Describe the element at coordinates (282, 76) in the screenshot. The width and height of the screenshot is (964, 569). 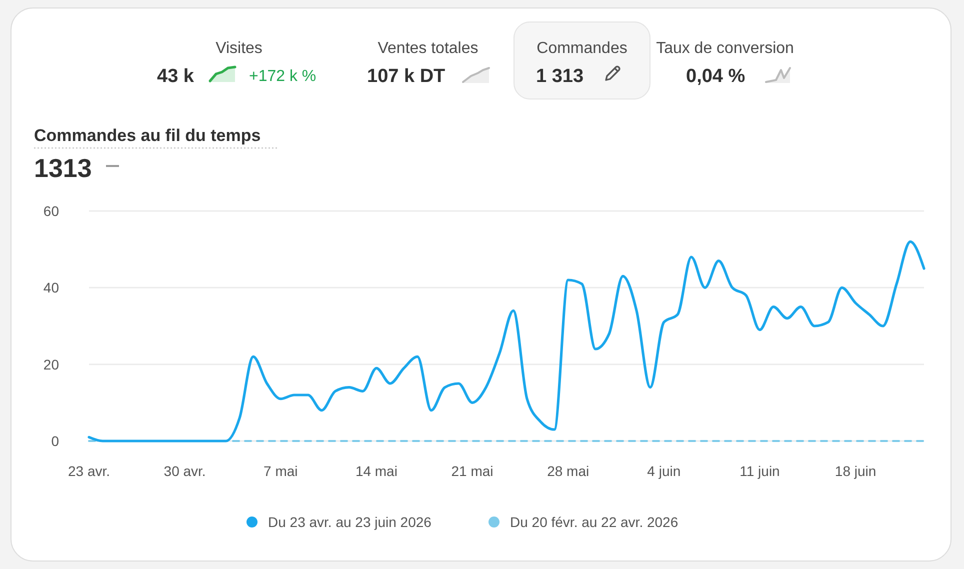
I see `text: +172 k %` at that location.